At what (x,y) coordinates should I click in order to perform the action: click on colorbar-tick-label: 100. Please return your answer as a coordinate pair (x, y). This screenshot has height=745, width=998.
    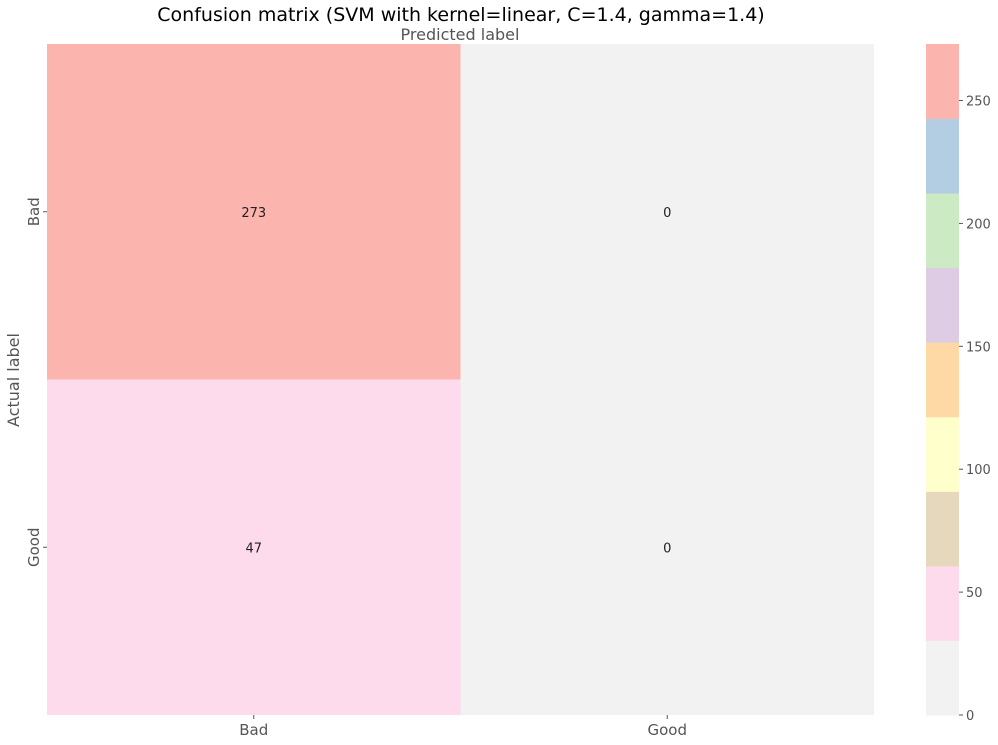
    Looking at the image, I should click on (978, 470).